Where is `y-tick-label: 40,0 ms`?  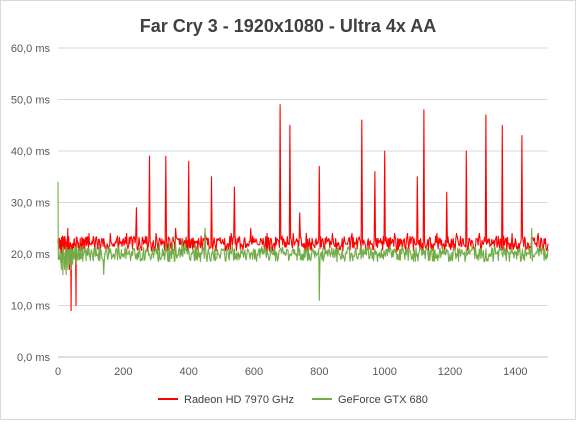 y-tick-label: 40,0 ms is located at coordinates (31, 152).